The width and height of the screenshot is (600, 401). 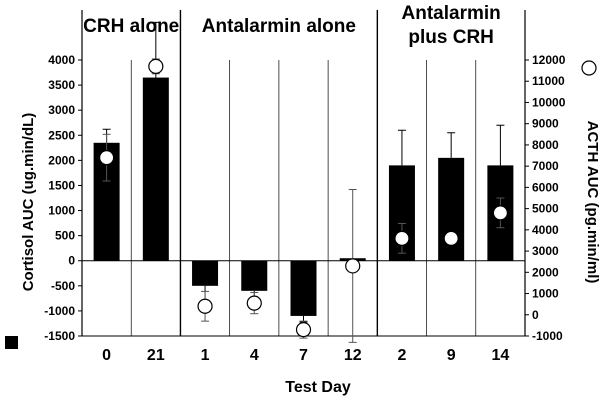 What do you see at coordinates (61, 110) in the screenshot?
I see `left-tick-label: 3000` at bounding box center [61, 110].